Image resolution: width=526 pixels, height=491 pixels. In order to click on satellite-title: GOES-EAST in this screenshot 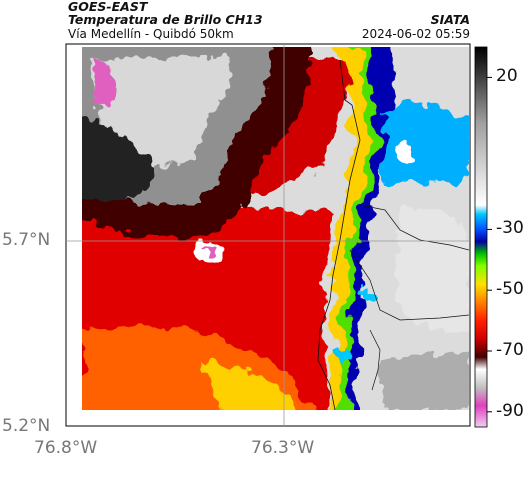, I will do `click(108, 7)`.